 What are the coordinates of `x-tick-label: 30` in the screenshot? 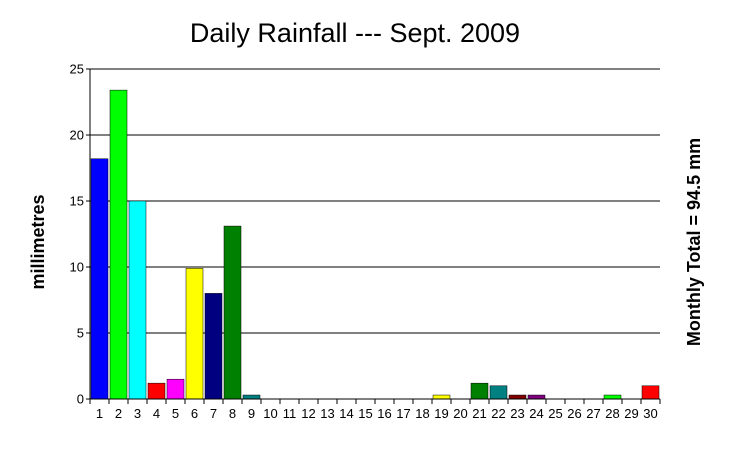 It's located at (650, 413).